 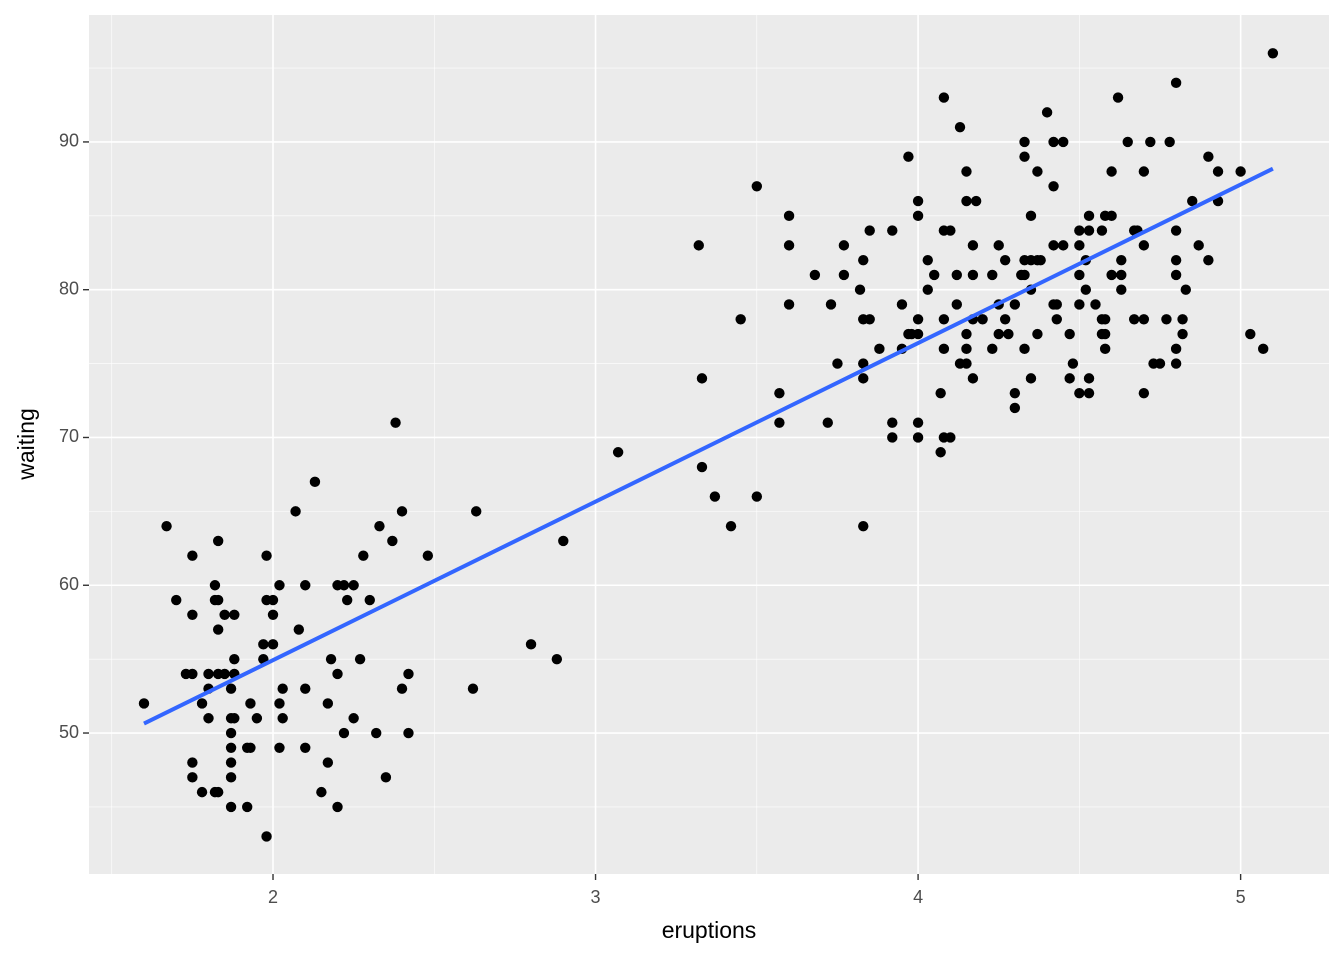 What do you see at coordinates (1241, 897) in the screenshot?
I see `x-tick-label: 5` at bounding box center [1241, 897].